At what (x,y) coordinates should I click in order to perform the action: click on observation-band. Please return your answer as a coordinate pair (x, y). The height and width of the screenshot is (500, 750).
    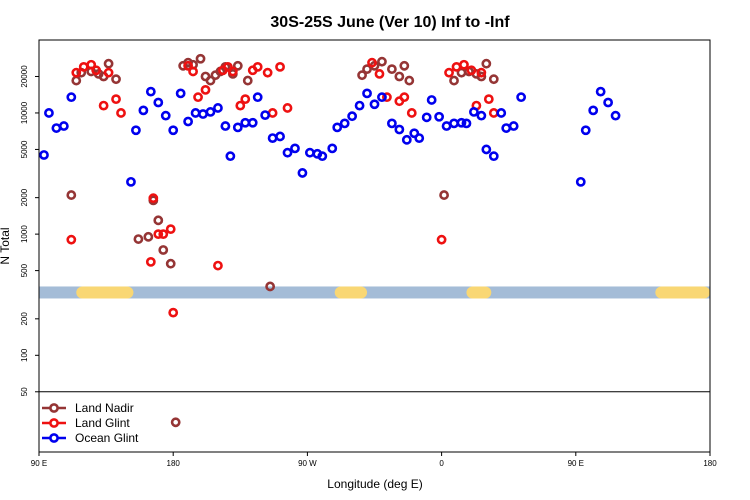
    Looking at the image, I should click on (374, 292).